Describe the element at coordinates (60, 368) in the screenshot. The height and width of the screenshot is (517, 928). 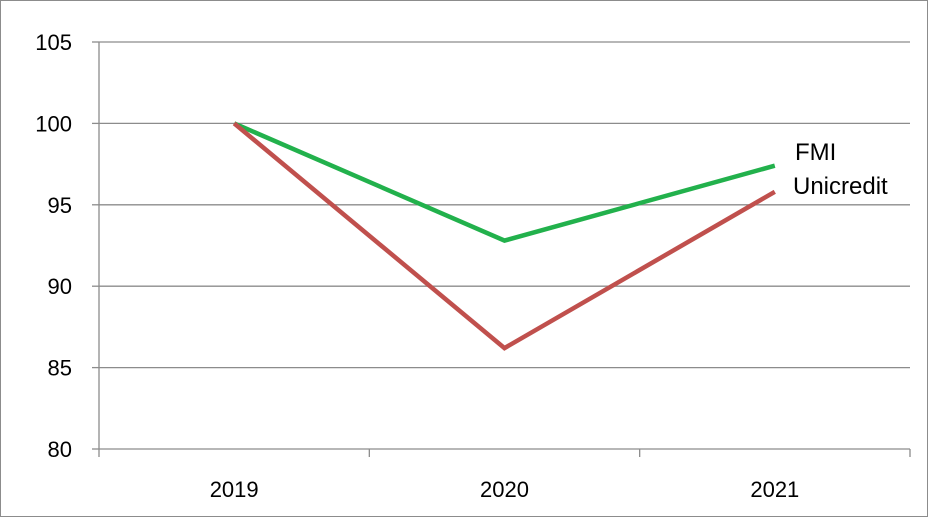
I see `y-tick-label-85: 85` at that location.